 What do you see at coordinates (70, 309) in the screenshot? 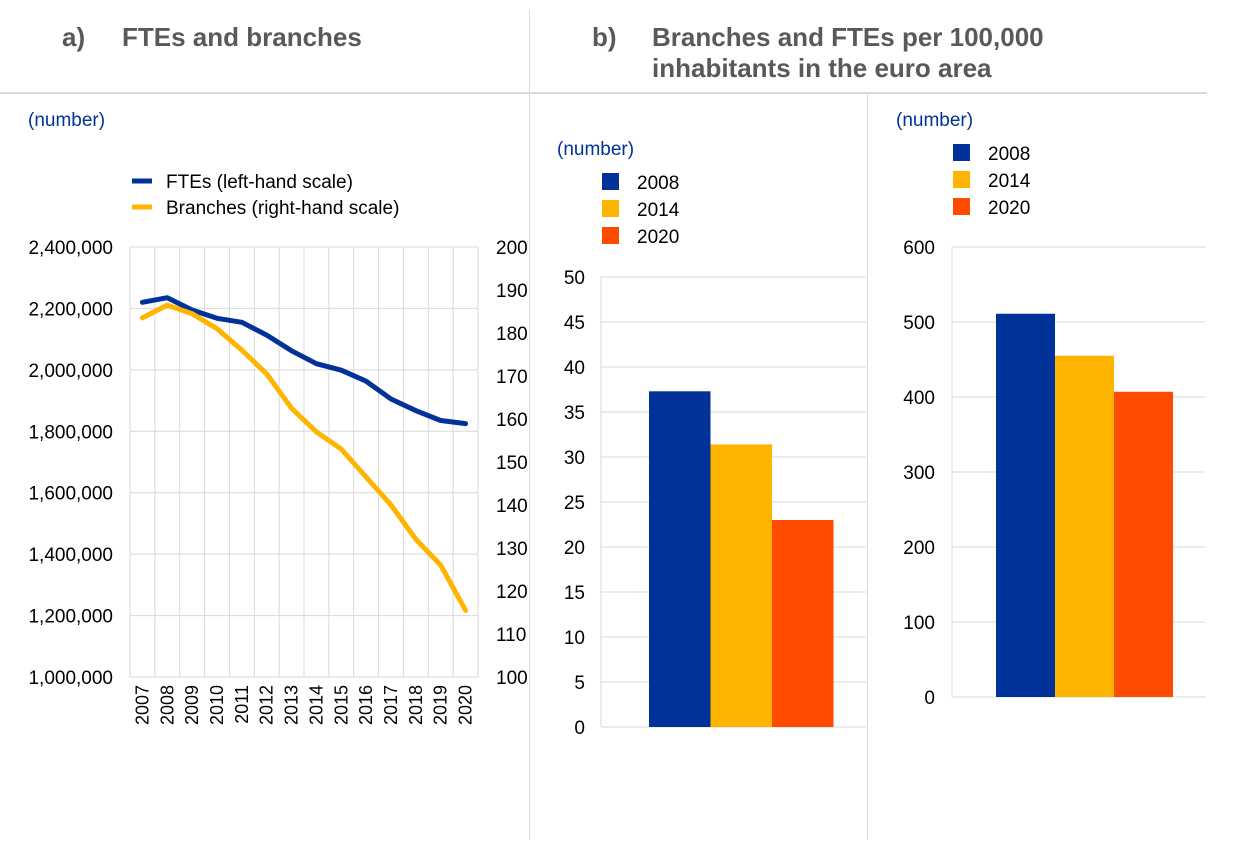
I see `y-left-tick-label: 2,200,000` at bounding box center [70, 309].